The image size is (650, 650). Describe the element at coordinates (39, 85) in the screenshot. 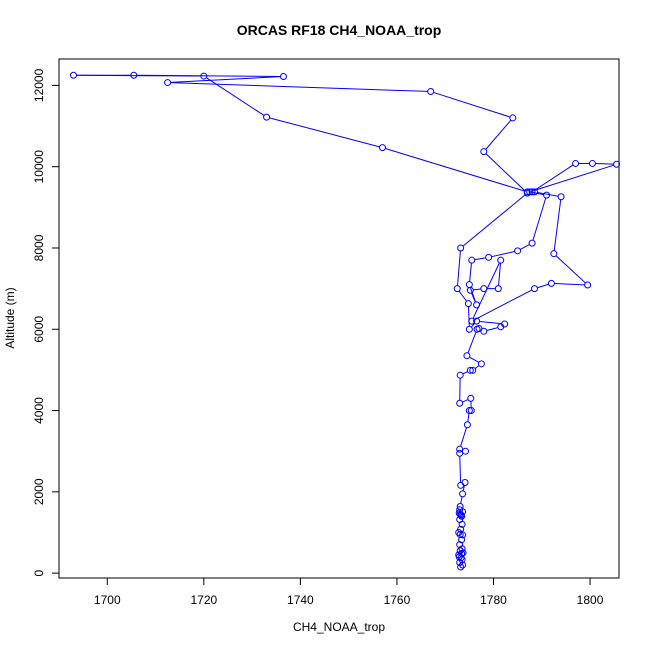

I see `y-tick-label: 12000` at that location.